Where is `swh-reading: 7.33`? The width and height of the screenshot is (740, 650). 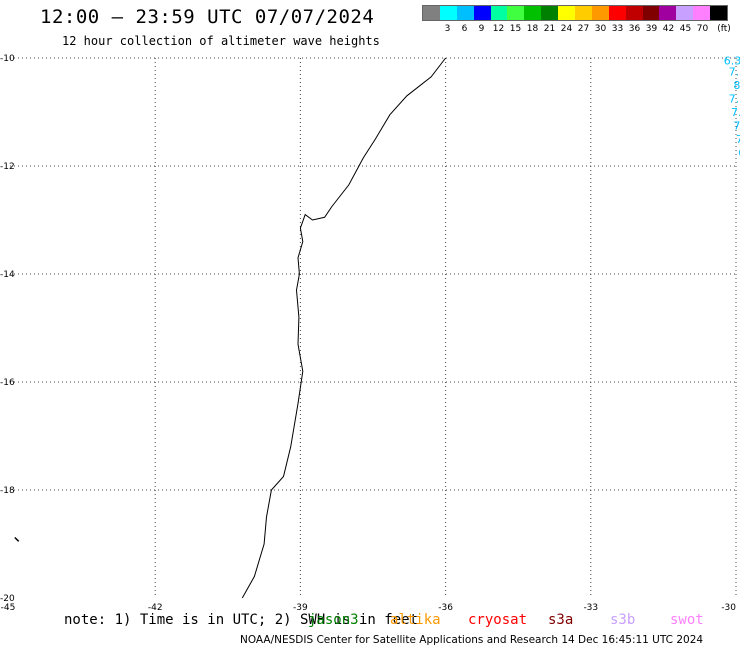 swh-reading: 7.33 is located at coordinates (734, 72).